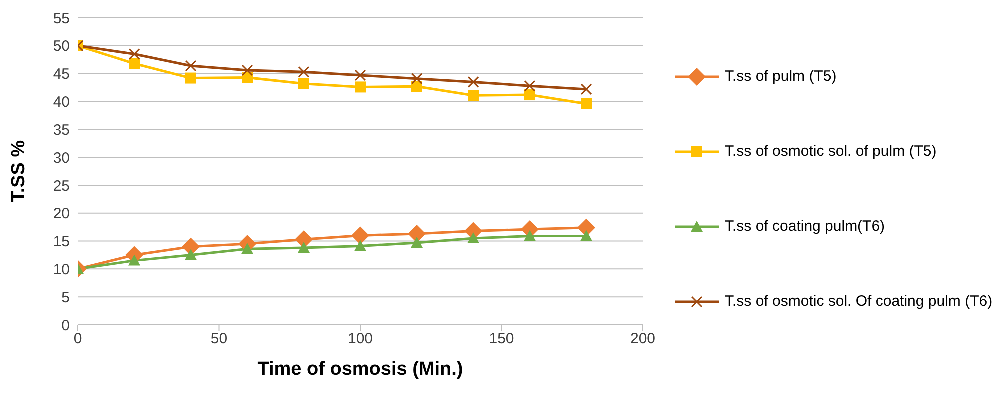 This screenshot has width=1000, height=403. What do you see at coordinates (61, 158) in the screenshot?
I see `y-tick-label: 30` at bounding box center [61, 158].